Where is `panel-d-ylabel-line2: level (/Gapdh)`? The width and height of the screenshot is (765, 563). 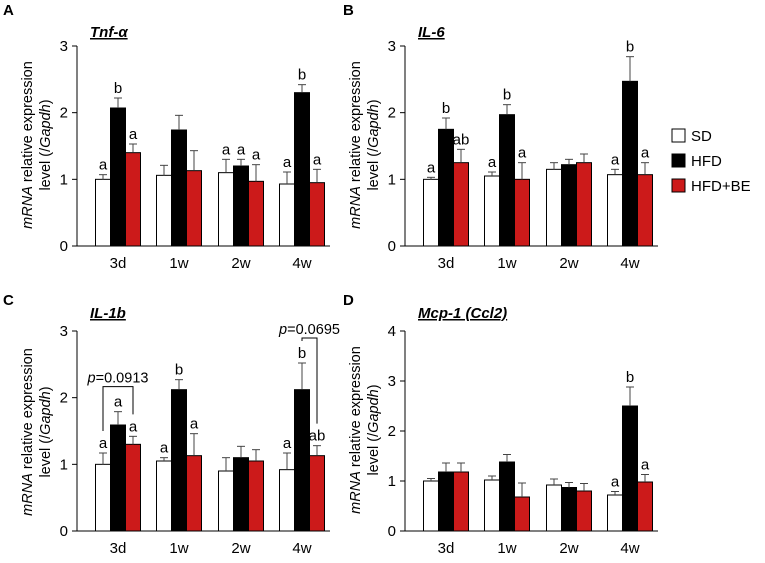 panel-d-ylabel-line2: level (/Gapdh) is located at coordinates (374, 429).